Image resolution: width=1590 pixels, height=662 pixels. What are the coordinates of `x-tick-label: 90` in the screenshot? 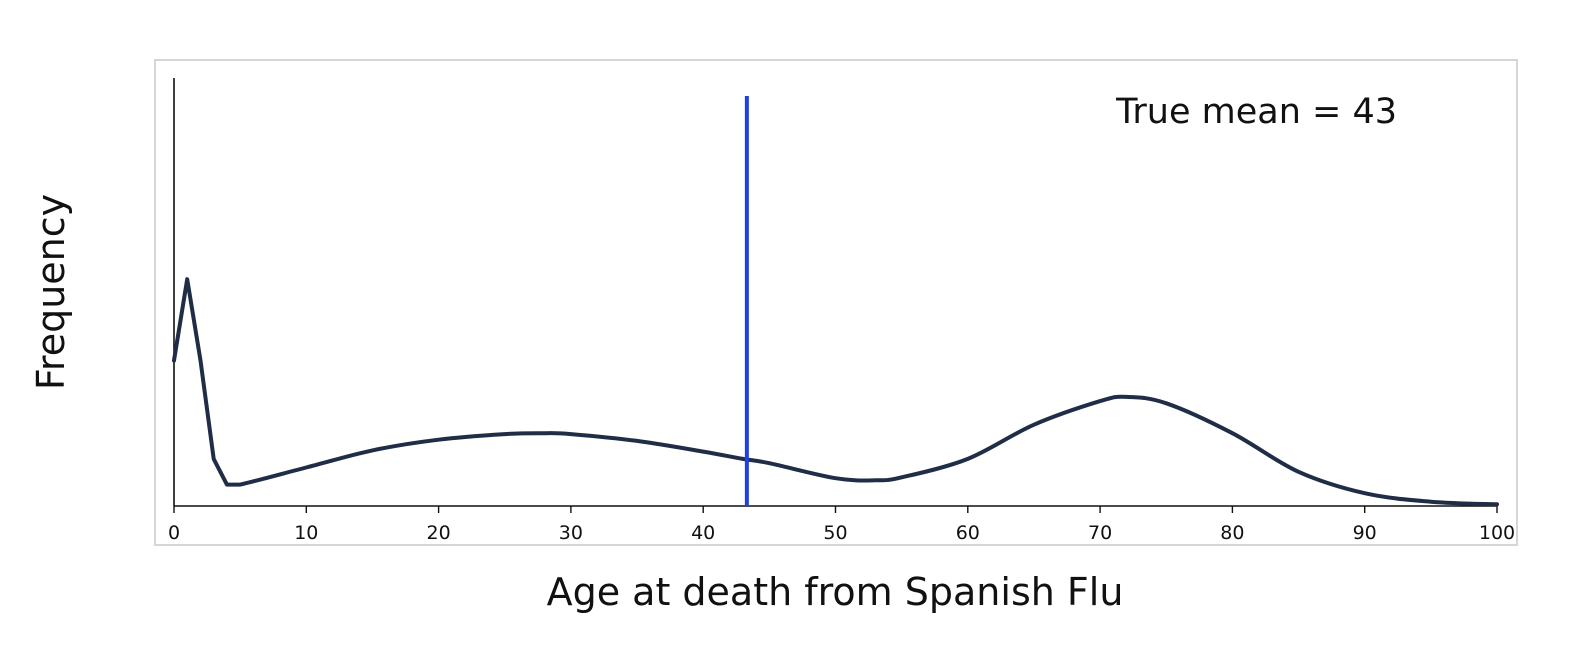 It's located at (1365, 533).